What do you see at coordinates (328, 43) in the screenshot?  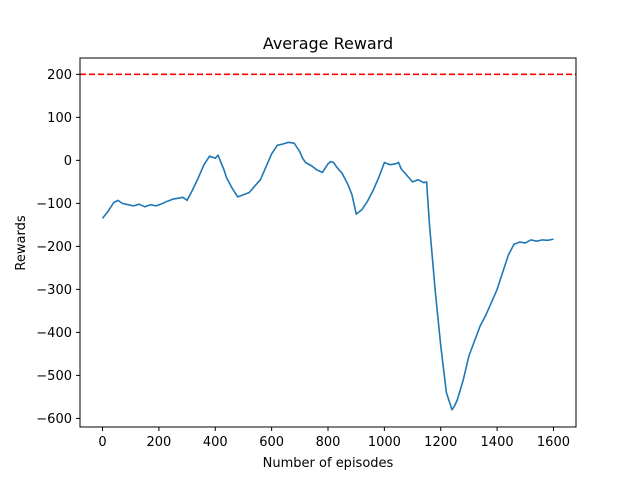 I see `chart-title: Average Reward` at bounding box center [328, 43].